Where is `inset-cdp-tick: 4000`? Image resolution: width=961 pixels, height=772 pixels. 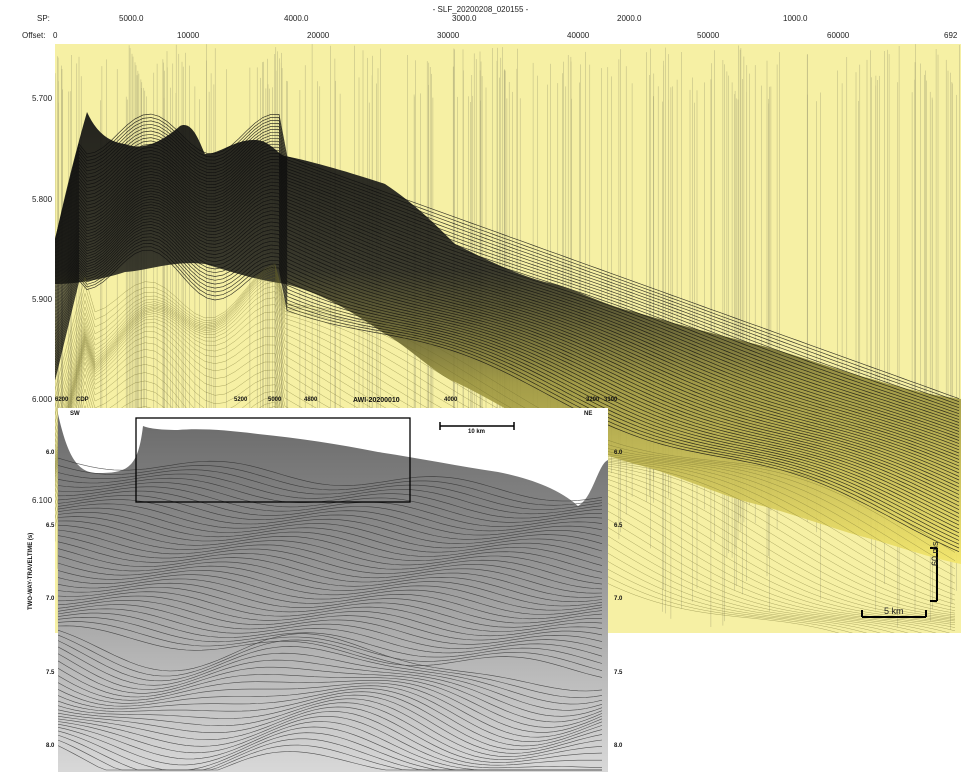
inset-cdp-tick: 4000 is located at coordinates (451, 400).